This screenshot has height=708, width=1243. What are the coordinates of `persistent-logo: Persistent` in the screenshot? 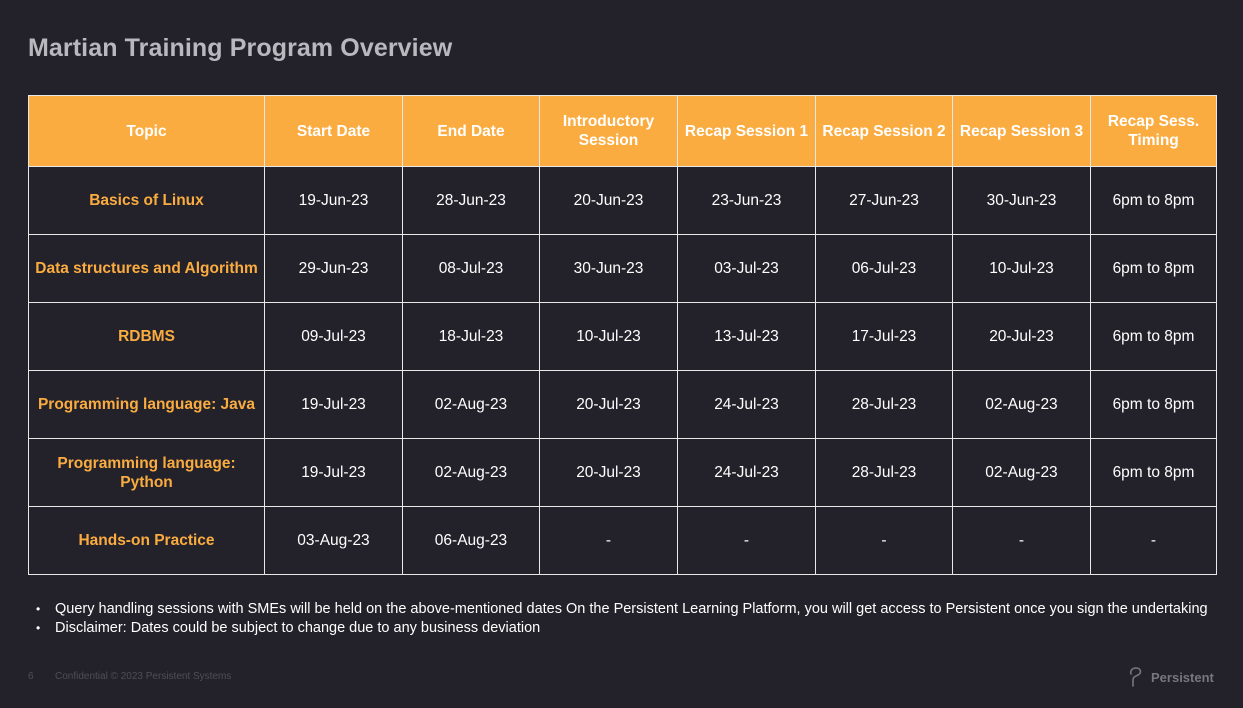 It's located at (1170, 677).